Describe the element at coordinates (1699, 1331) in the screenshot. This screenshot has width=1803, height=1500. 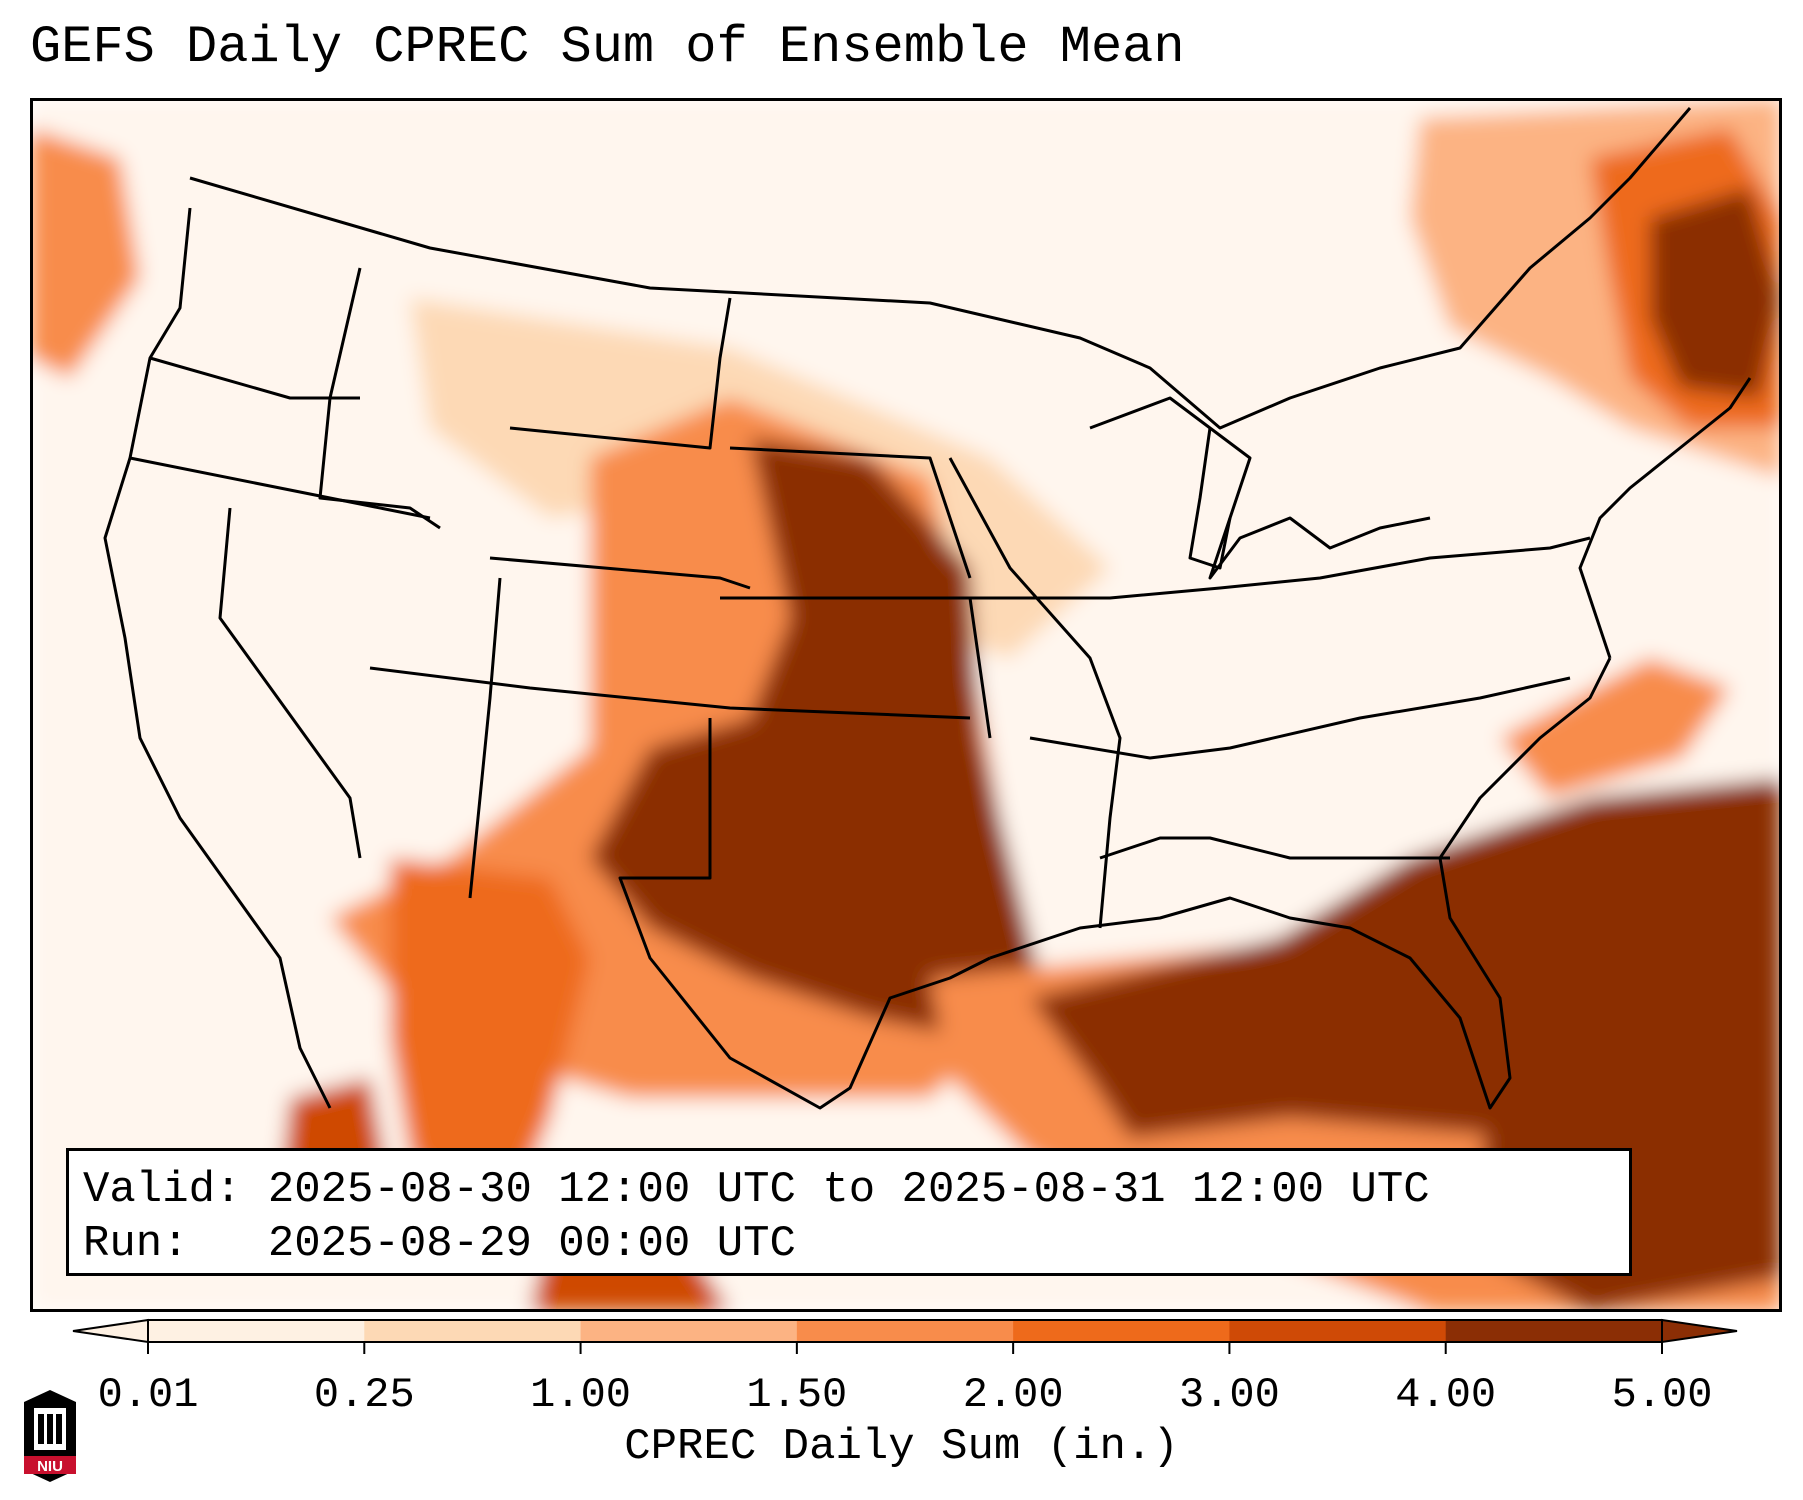
I see `colorbar-extend-high` at that location.